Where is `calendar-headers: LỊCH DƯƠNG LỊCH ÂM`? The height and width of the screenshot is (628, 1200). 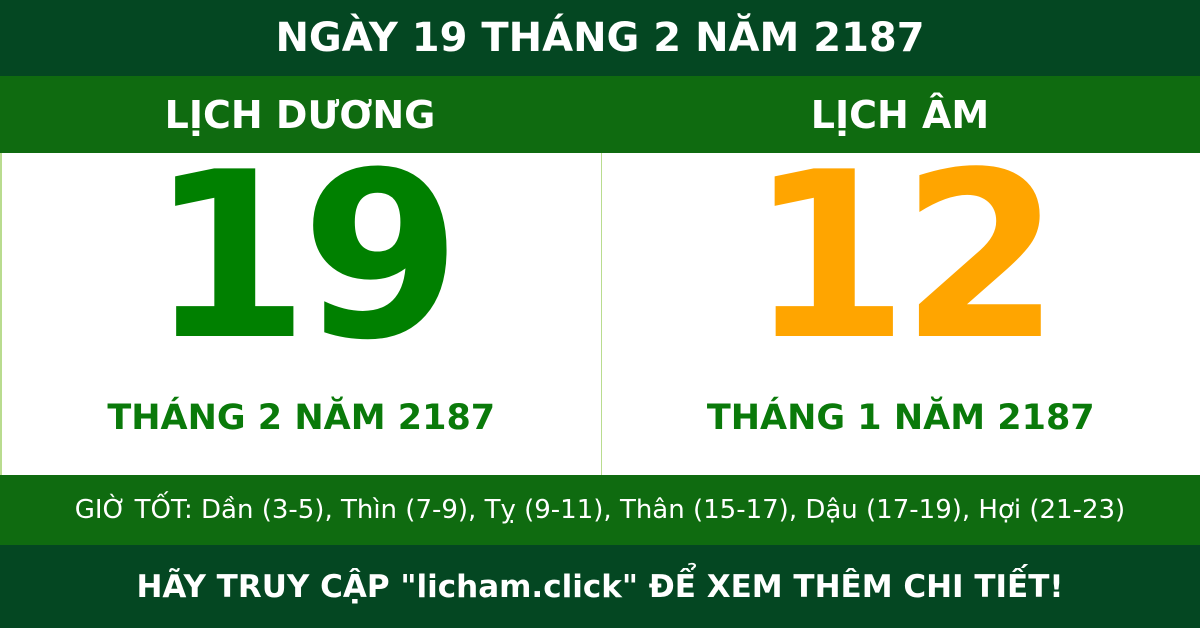
calendar-headers: LỊCH DƯƠNG LỊCH ÂM is located at coordinates (600, 114).